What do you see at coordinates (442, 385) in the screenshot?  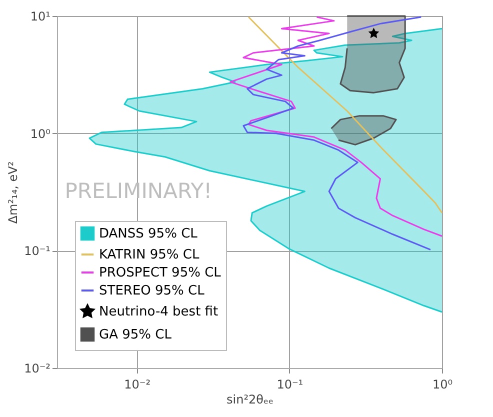 I see `x-tick-label: 10⁰` at bounding box center [442, 385].